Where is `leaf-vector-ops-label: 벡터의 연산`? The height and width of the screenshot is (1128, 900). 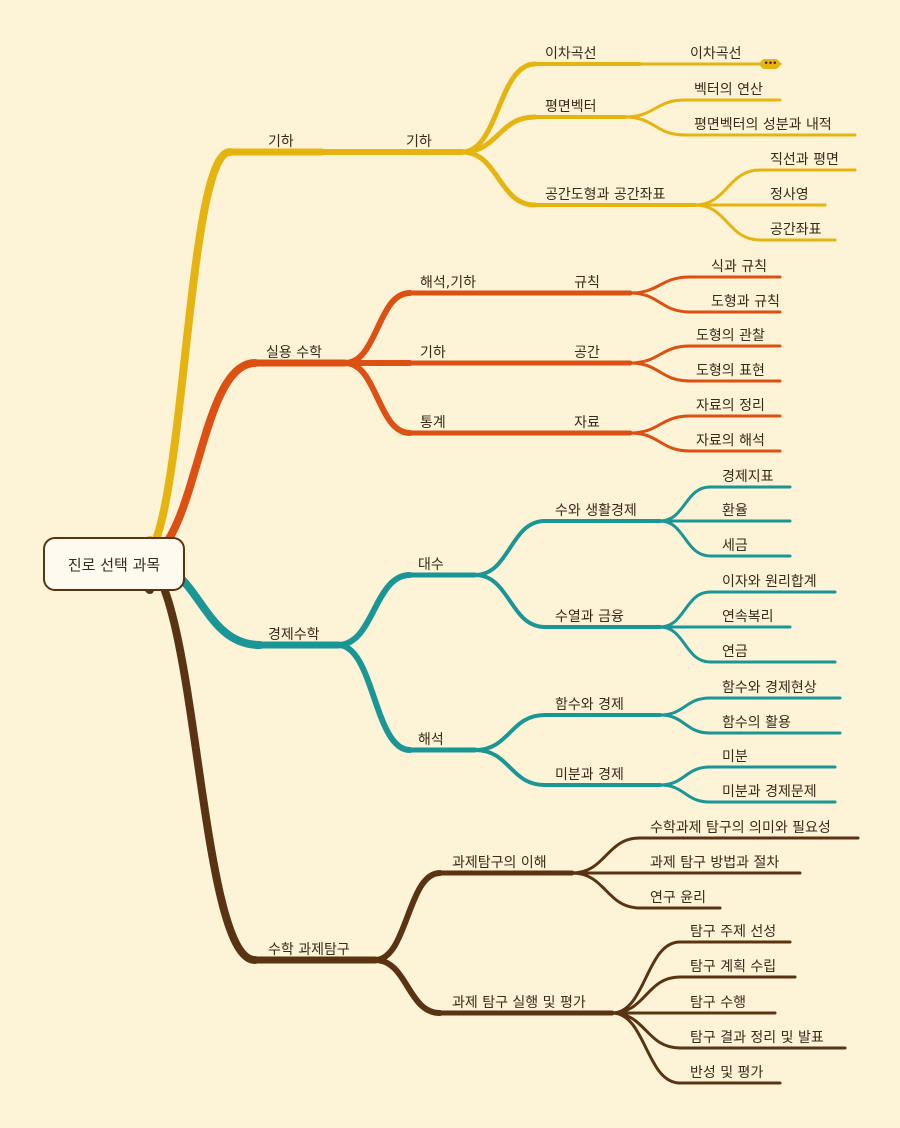
leaf-vector-ops-label: 벡터의 연산 is located at coordinates (728, 90).